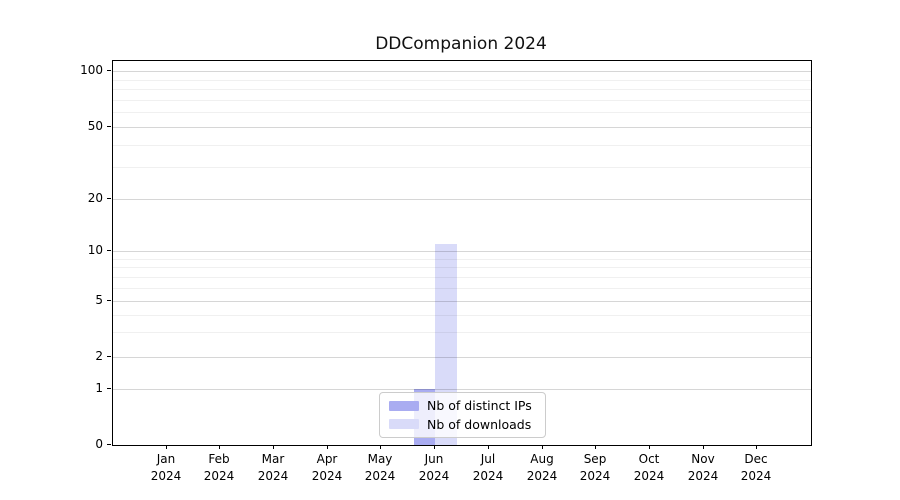  Describe the element at coordinates (327, 476) in the screenshot. I see `x-tick-year-apr: 2024` at that location.